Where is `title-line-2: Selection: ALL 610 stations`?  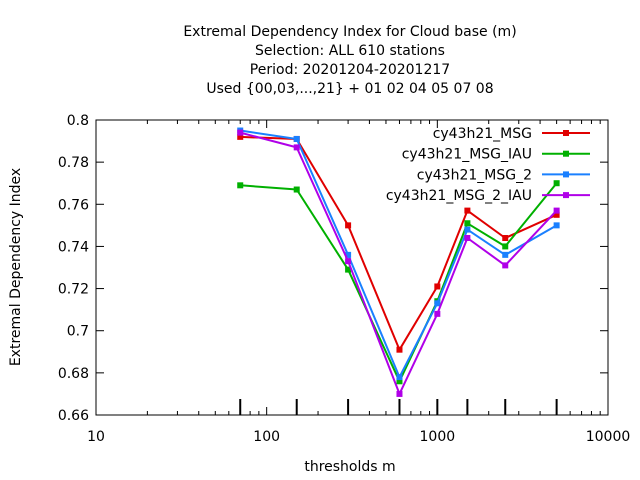 title-line-2: Selection: ALL 610 stations is located at coordinates (350, 51).